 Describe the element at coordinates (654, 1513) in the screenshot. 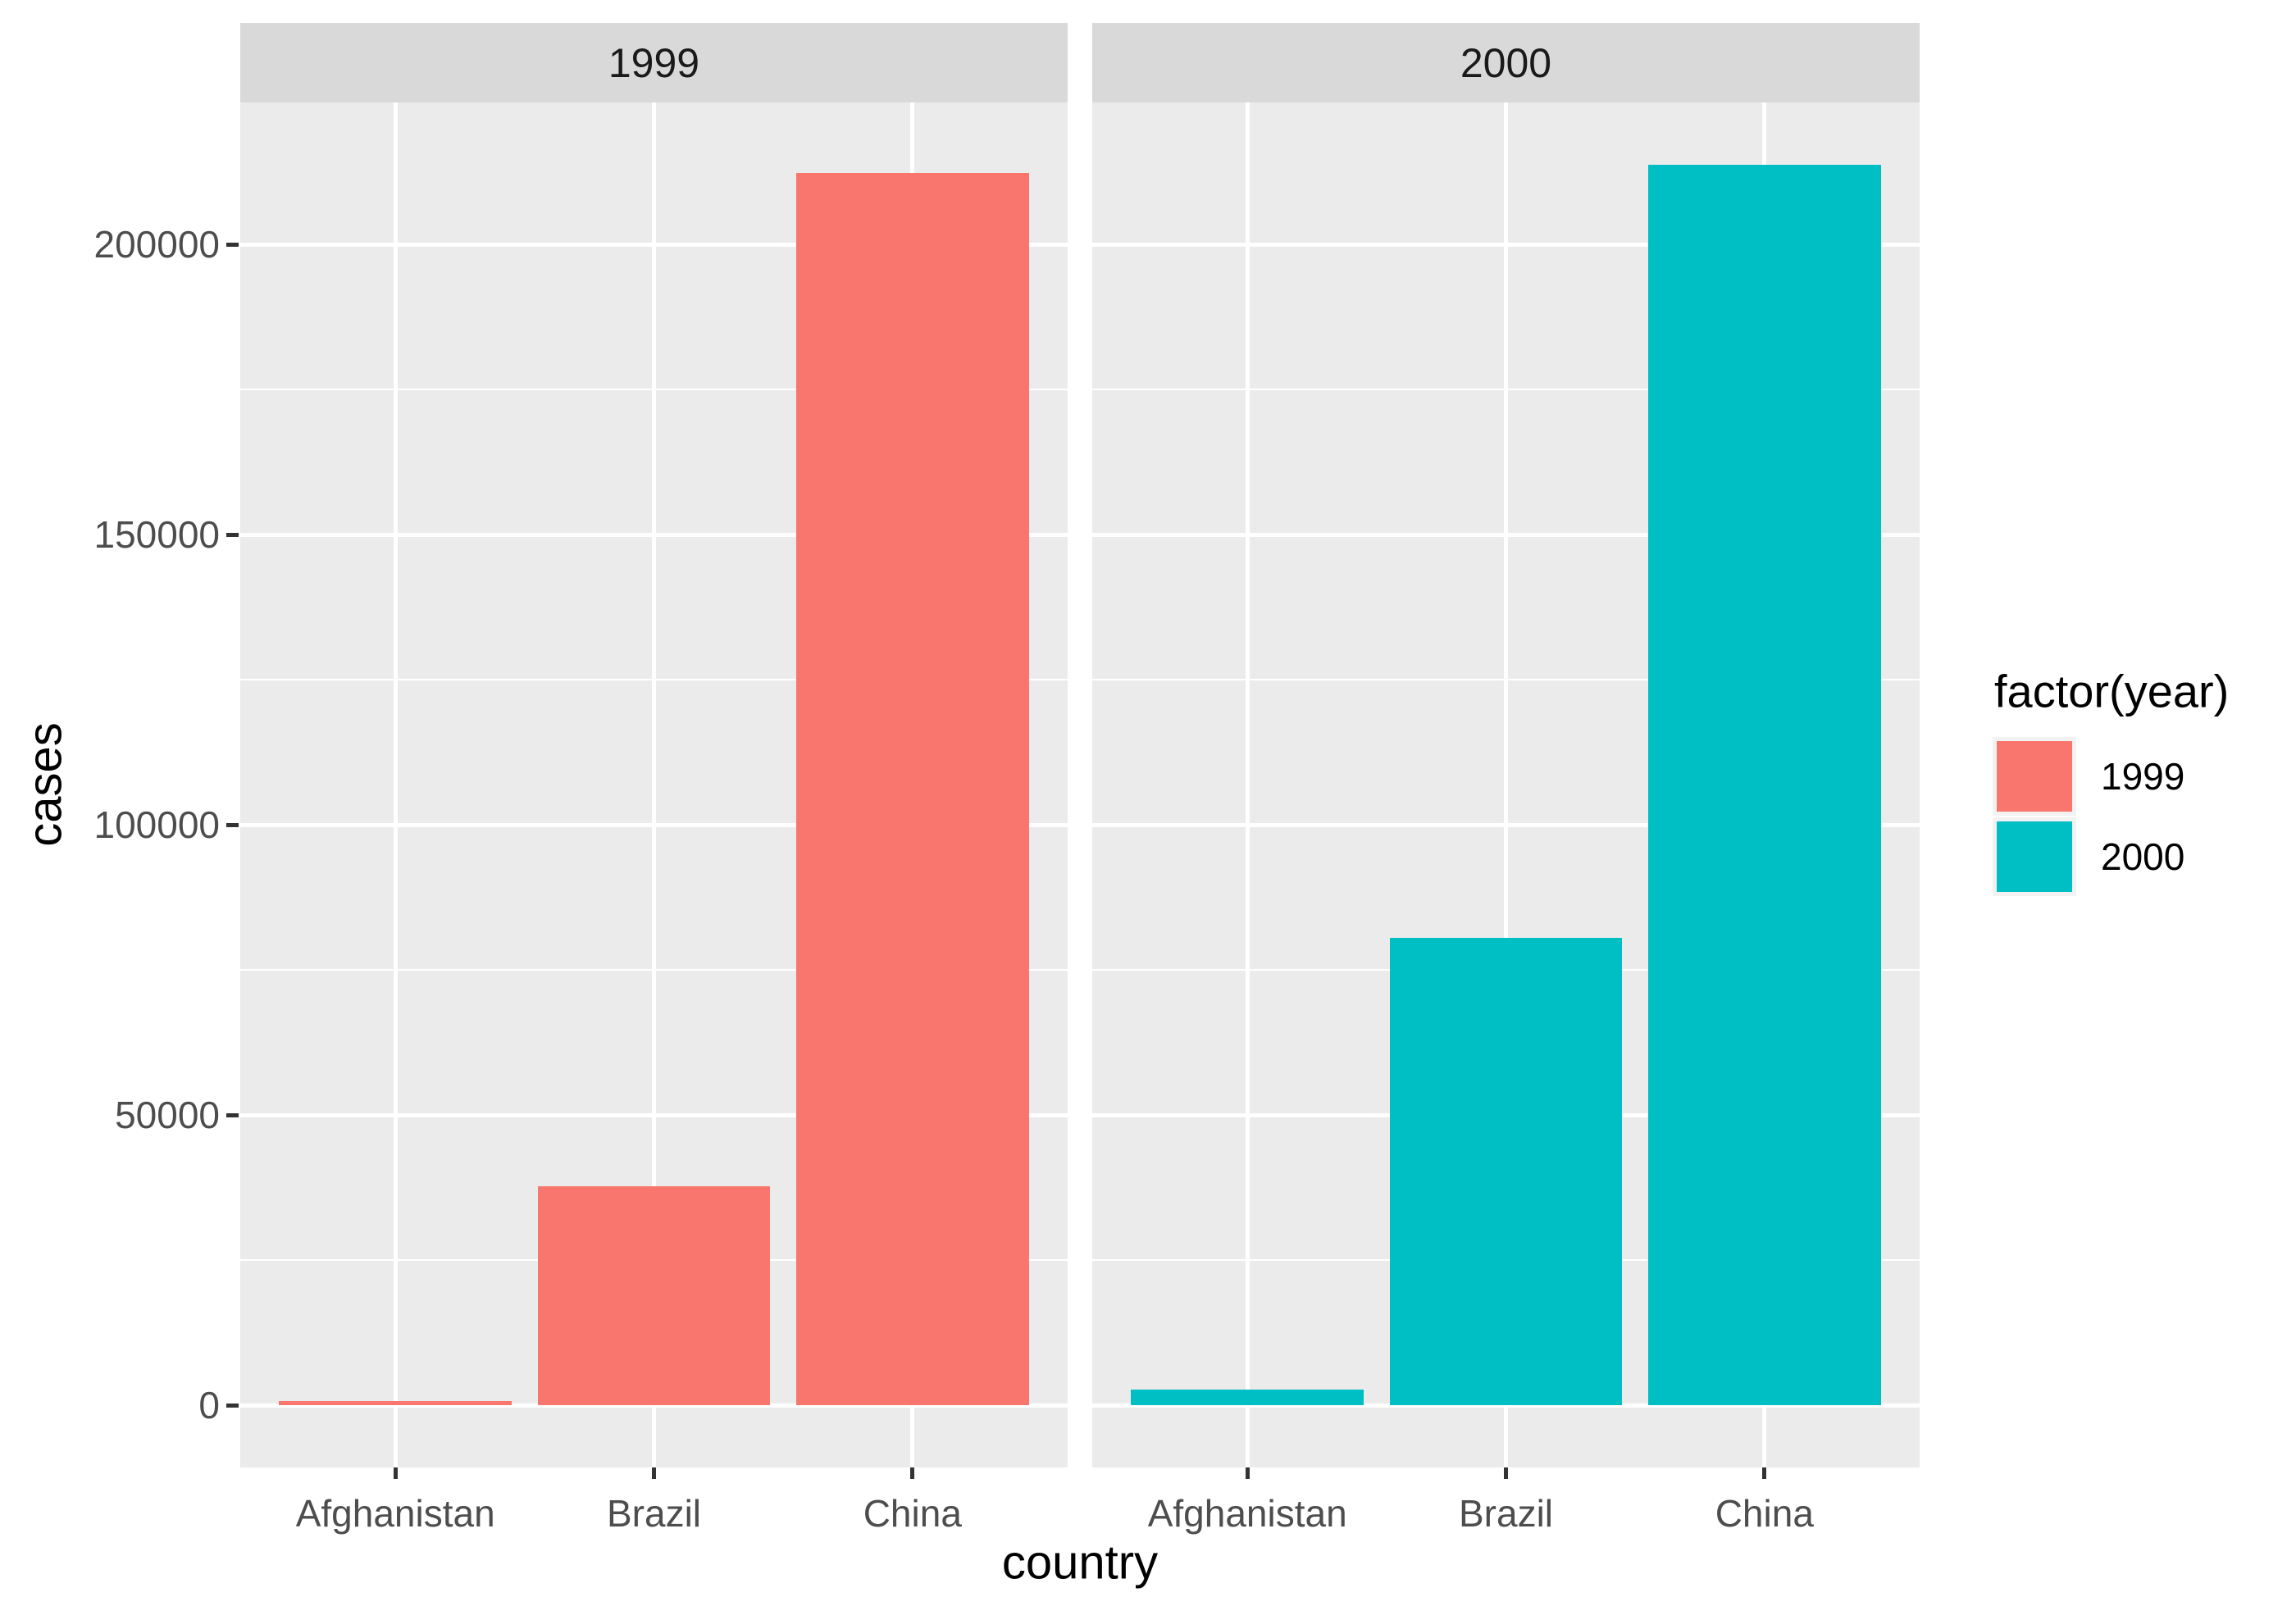

I see `x-tick-label-brazil-1999: Brazil` at that location.